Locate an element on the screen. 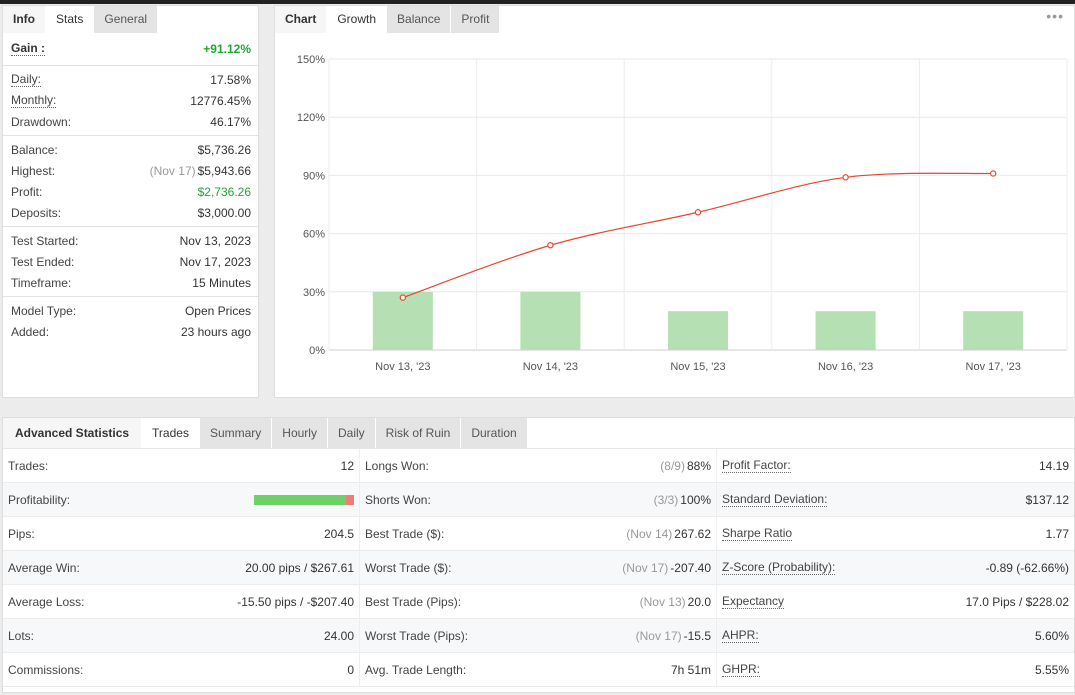 The image size is (1075, 695). stat-row: Worst Trade (Pips): (Nov 17) -15.5 is located at coordinates (538, 636).